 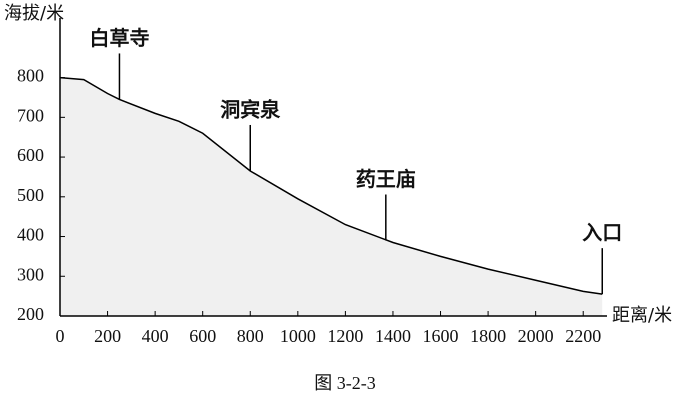 What do you see at coordinates (30, 314) in the screenshot?
I see `y-tick-label: 200` at bounding box center [30, 314].